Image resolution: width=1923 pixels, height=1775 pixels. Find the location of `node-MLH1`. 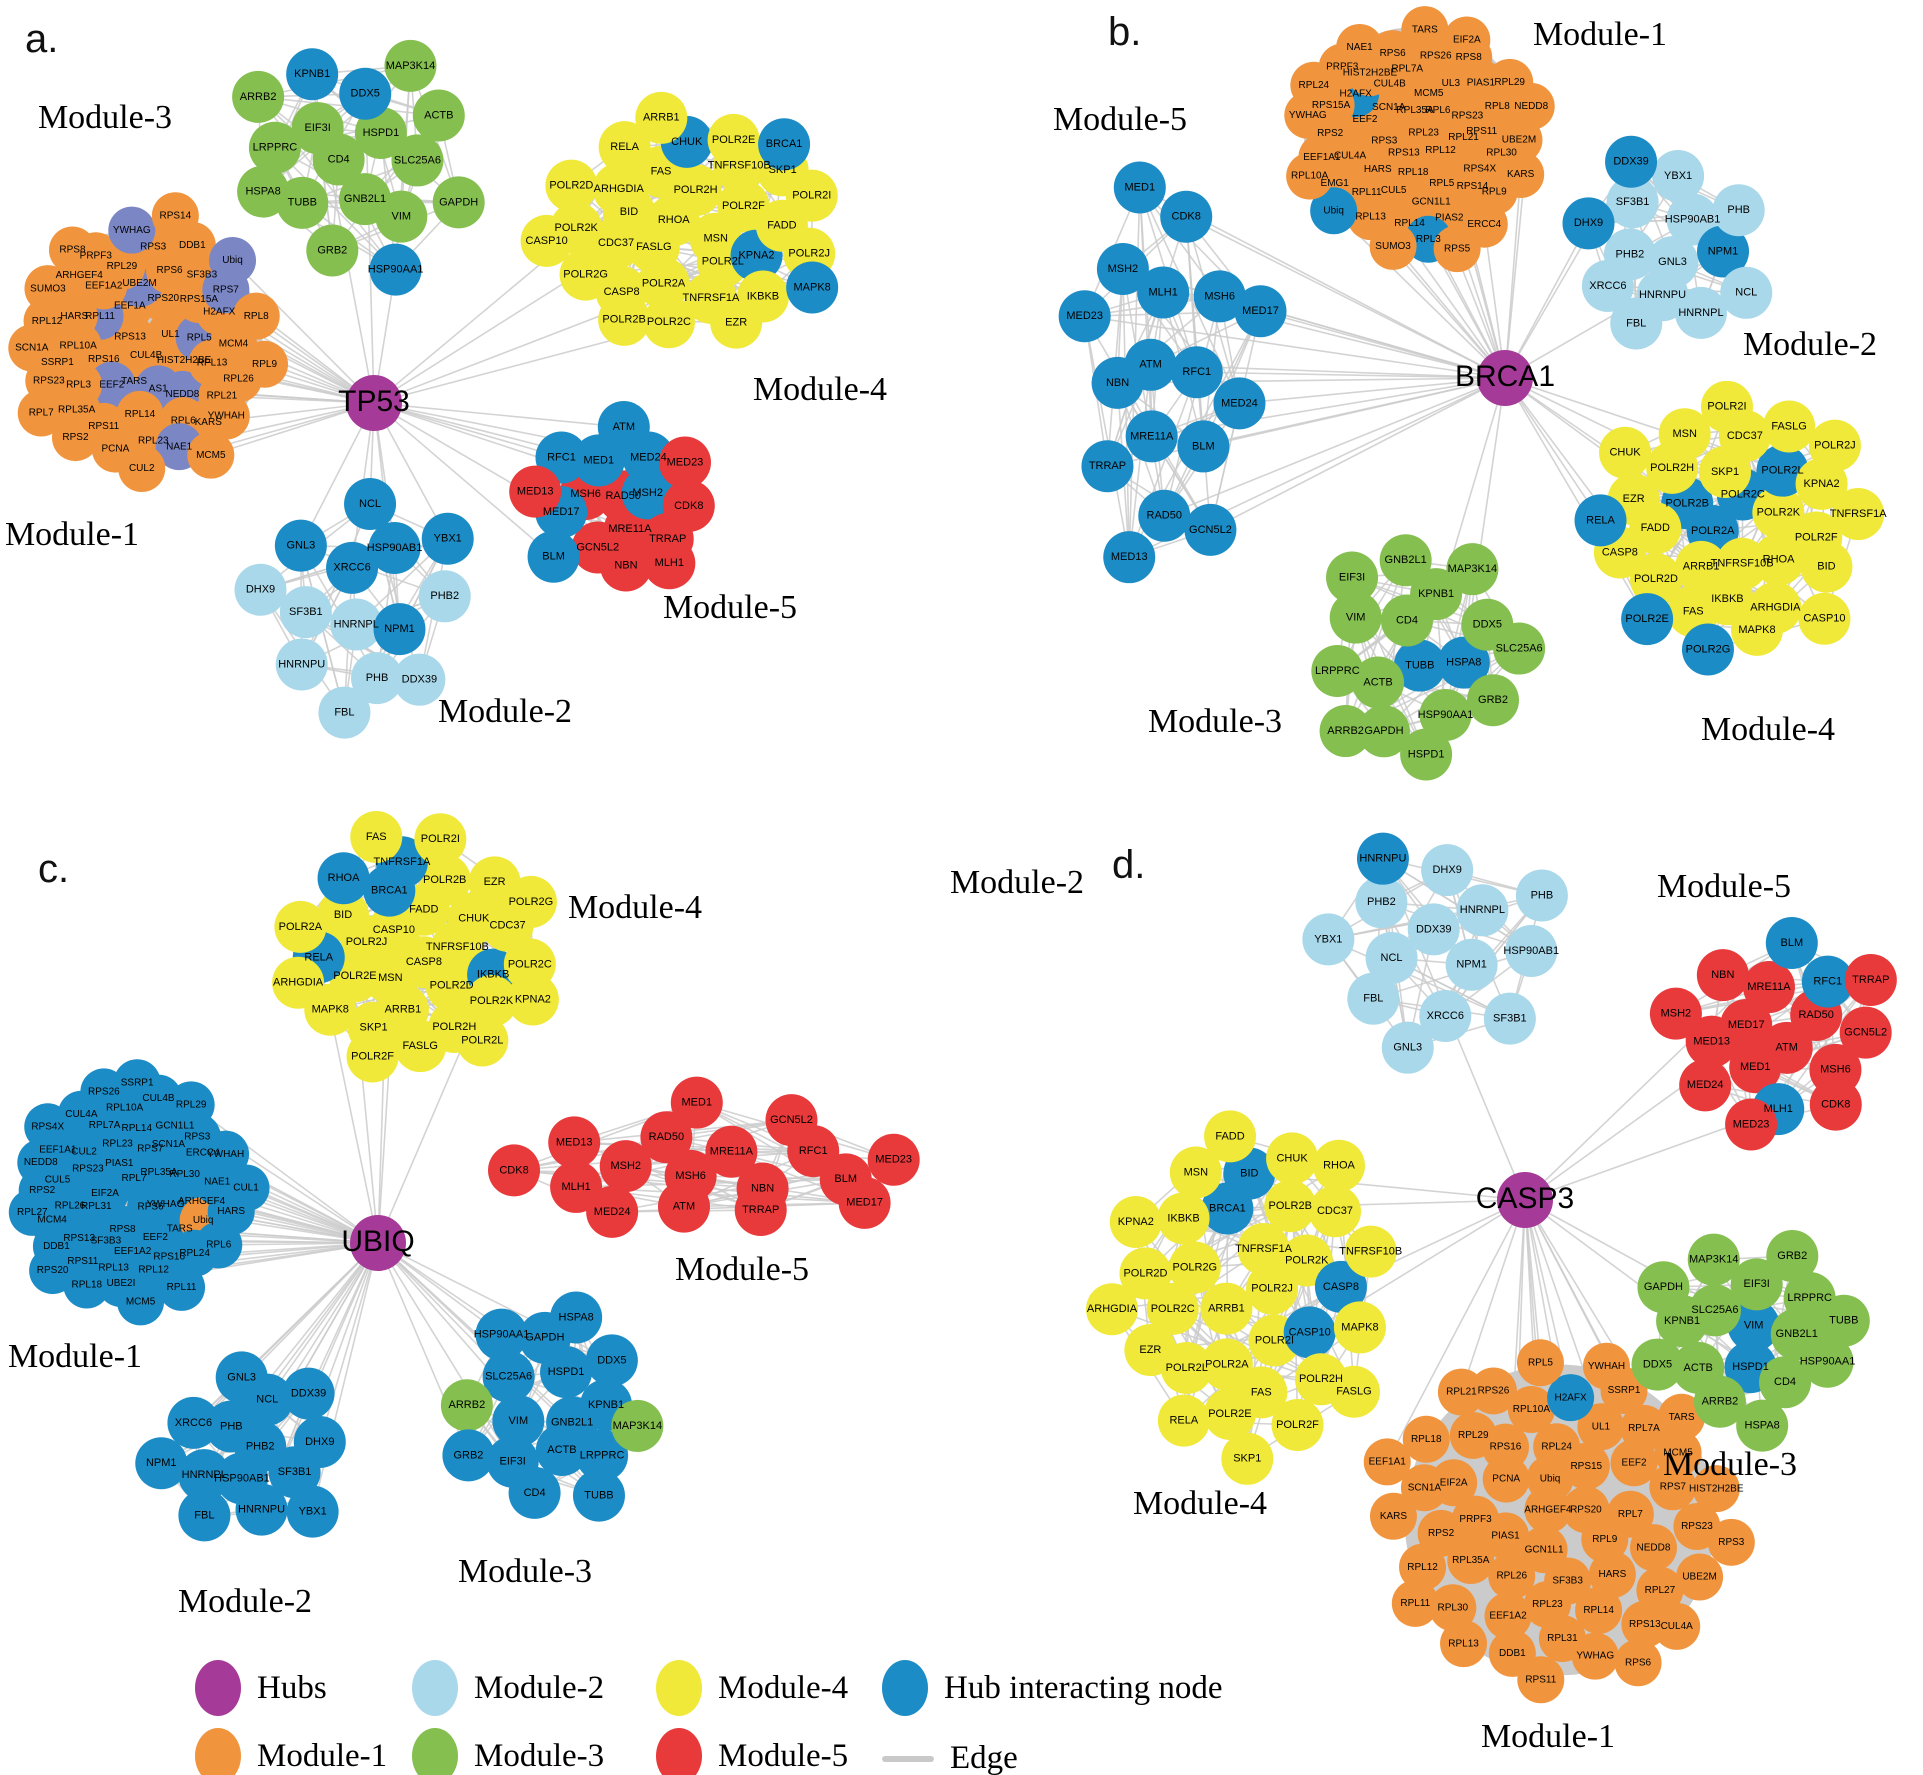

node-MLH1 is located at coordinates (1163, 292).